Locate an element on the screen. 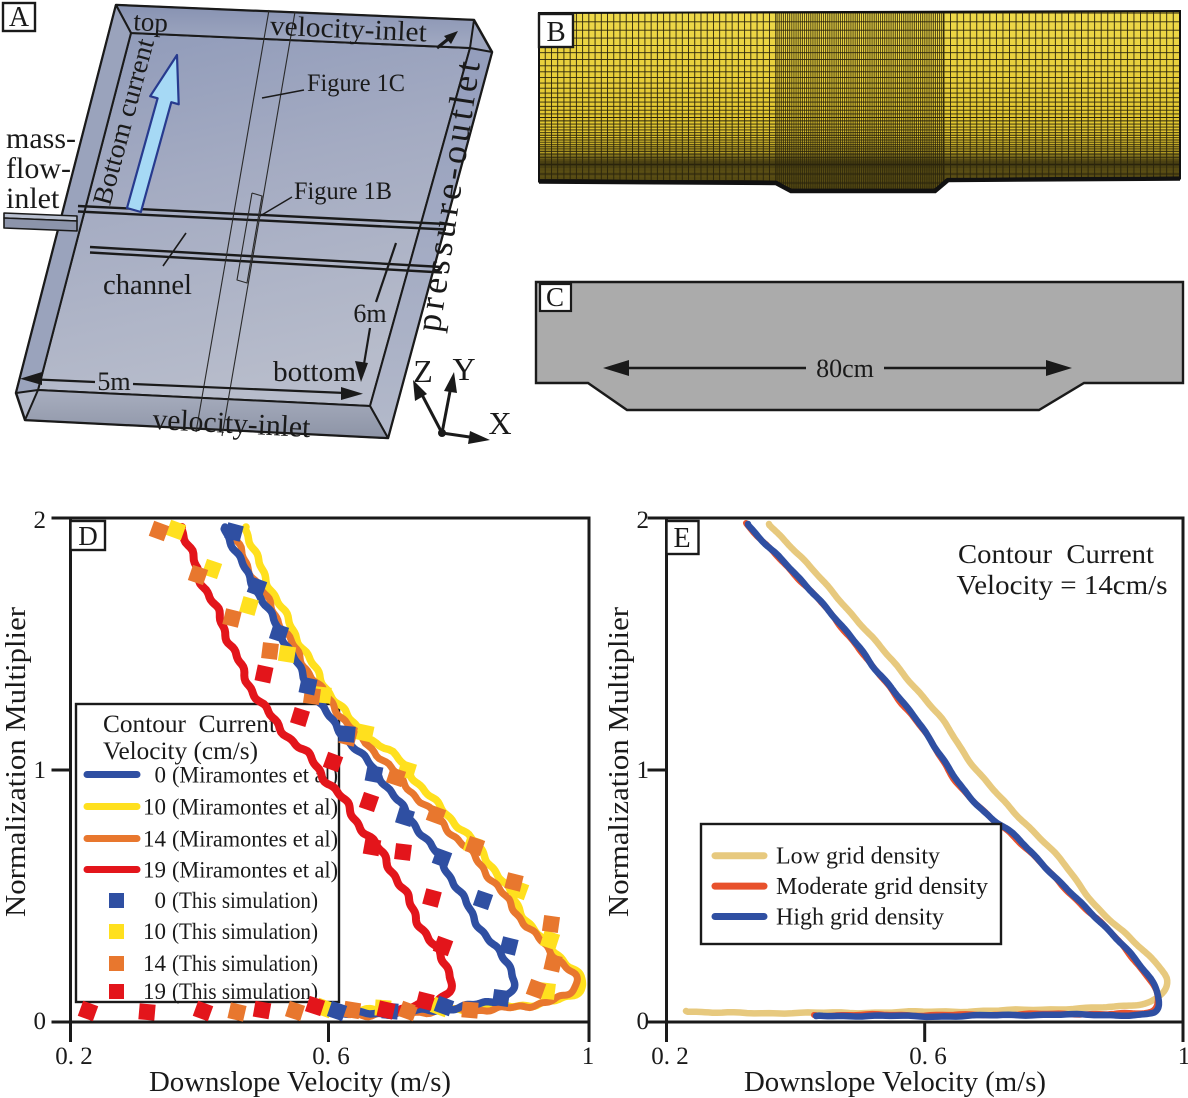  svg-text: top is located at coordinates (151, 22).